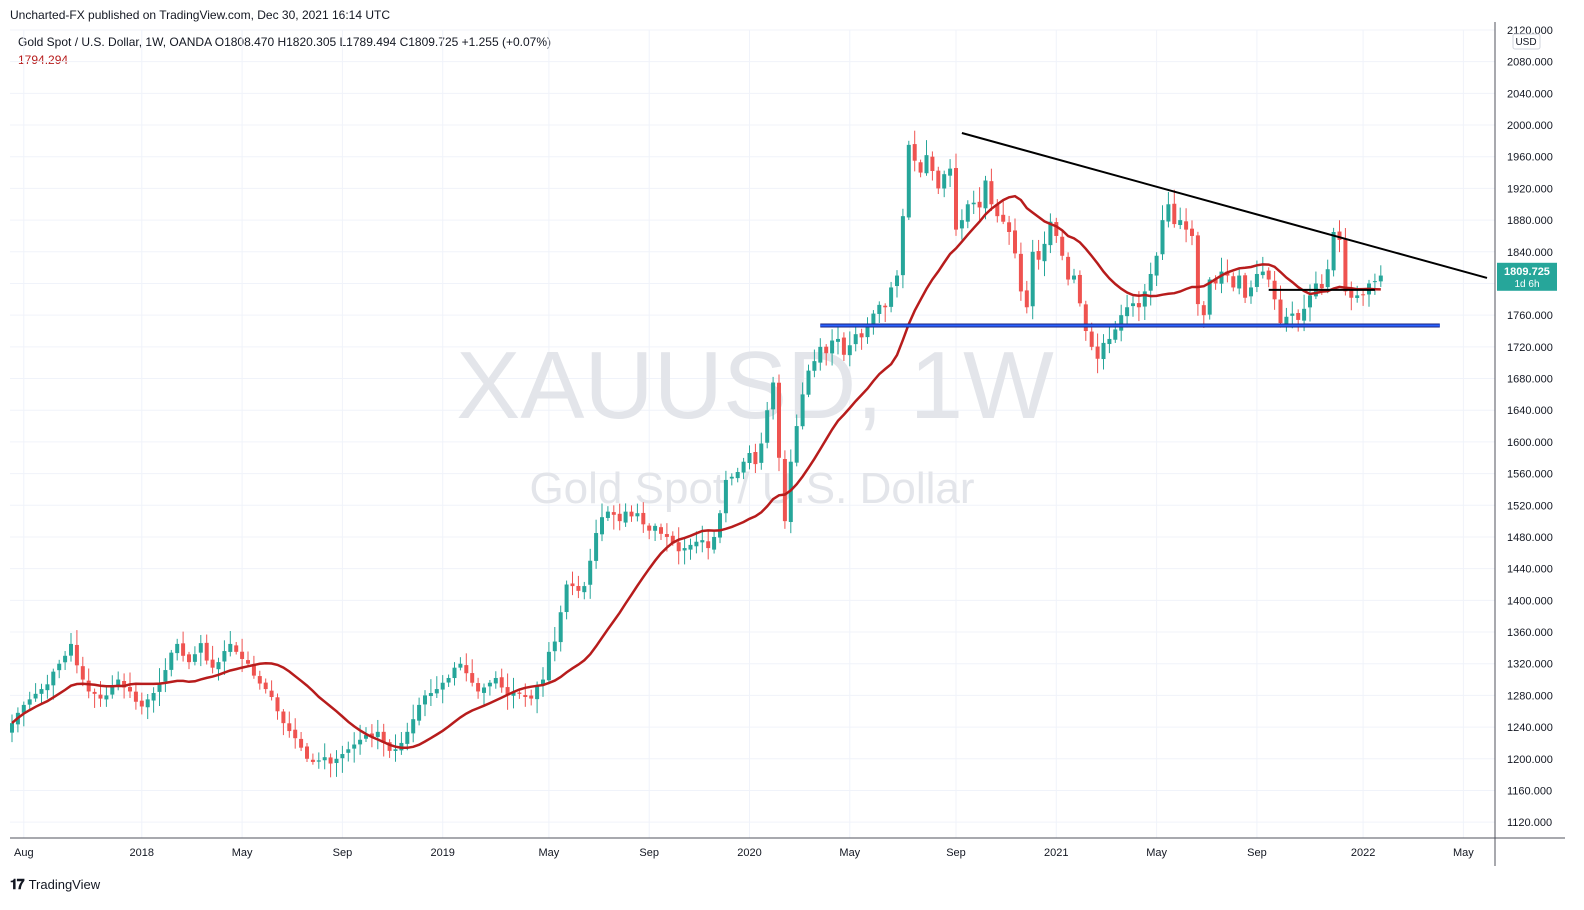  I want to click on y-tick-label: 1360.000, so click(1530, 633).